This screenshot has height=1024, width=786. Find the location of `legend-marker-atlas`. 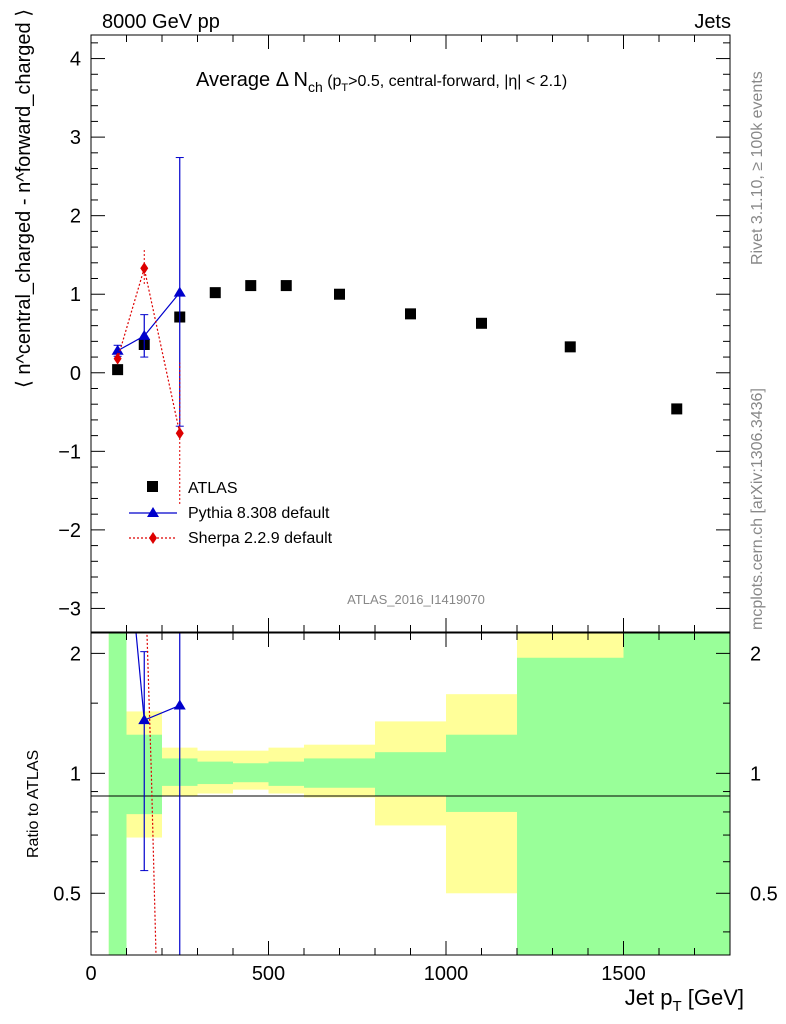

legend-marker-atlas is located at coordinates (152, 486).